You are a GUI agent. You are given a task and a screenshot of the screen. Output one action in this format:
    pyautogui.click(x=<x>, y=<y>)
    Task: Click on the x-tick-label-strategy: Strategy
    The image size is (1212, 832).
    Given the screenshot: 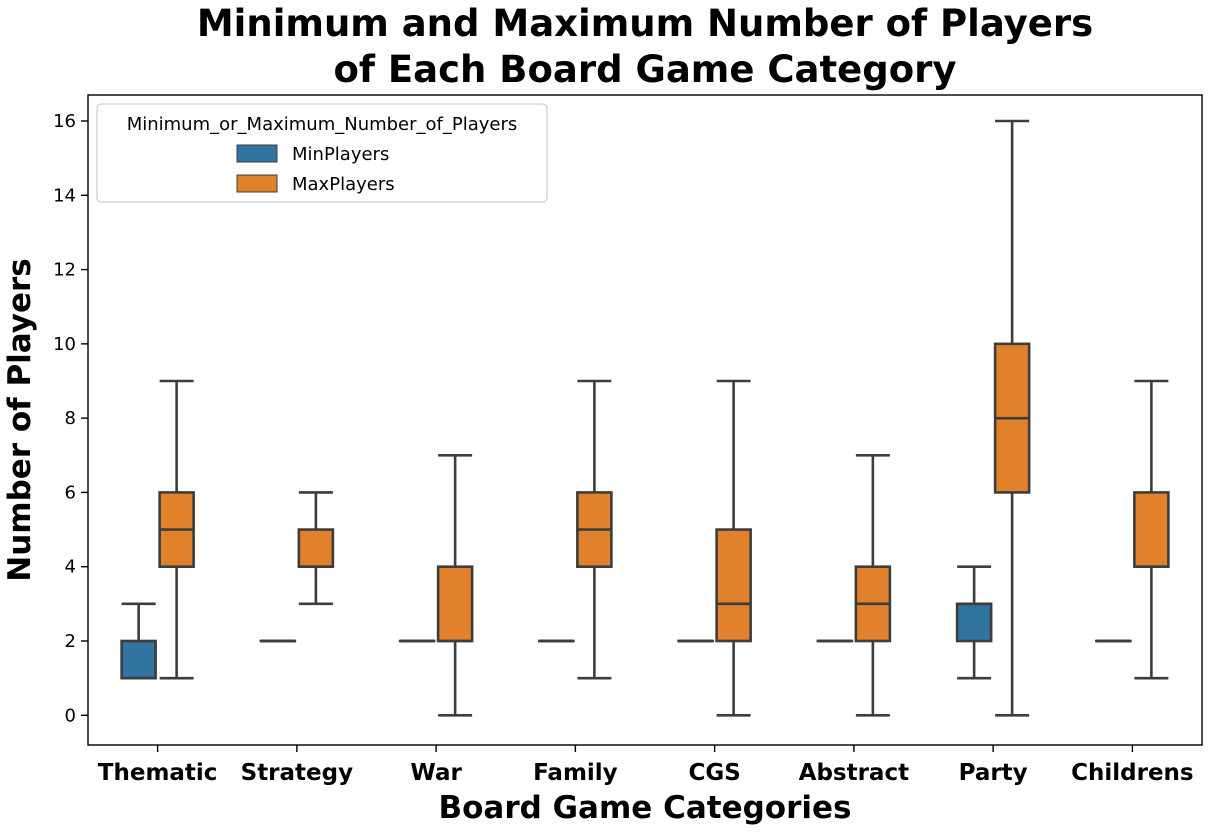 What is the action you would take?
    pyautogui.click(x=297, y=773)
    